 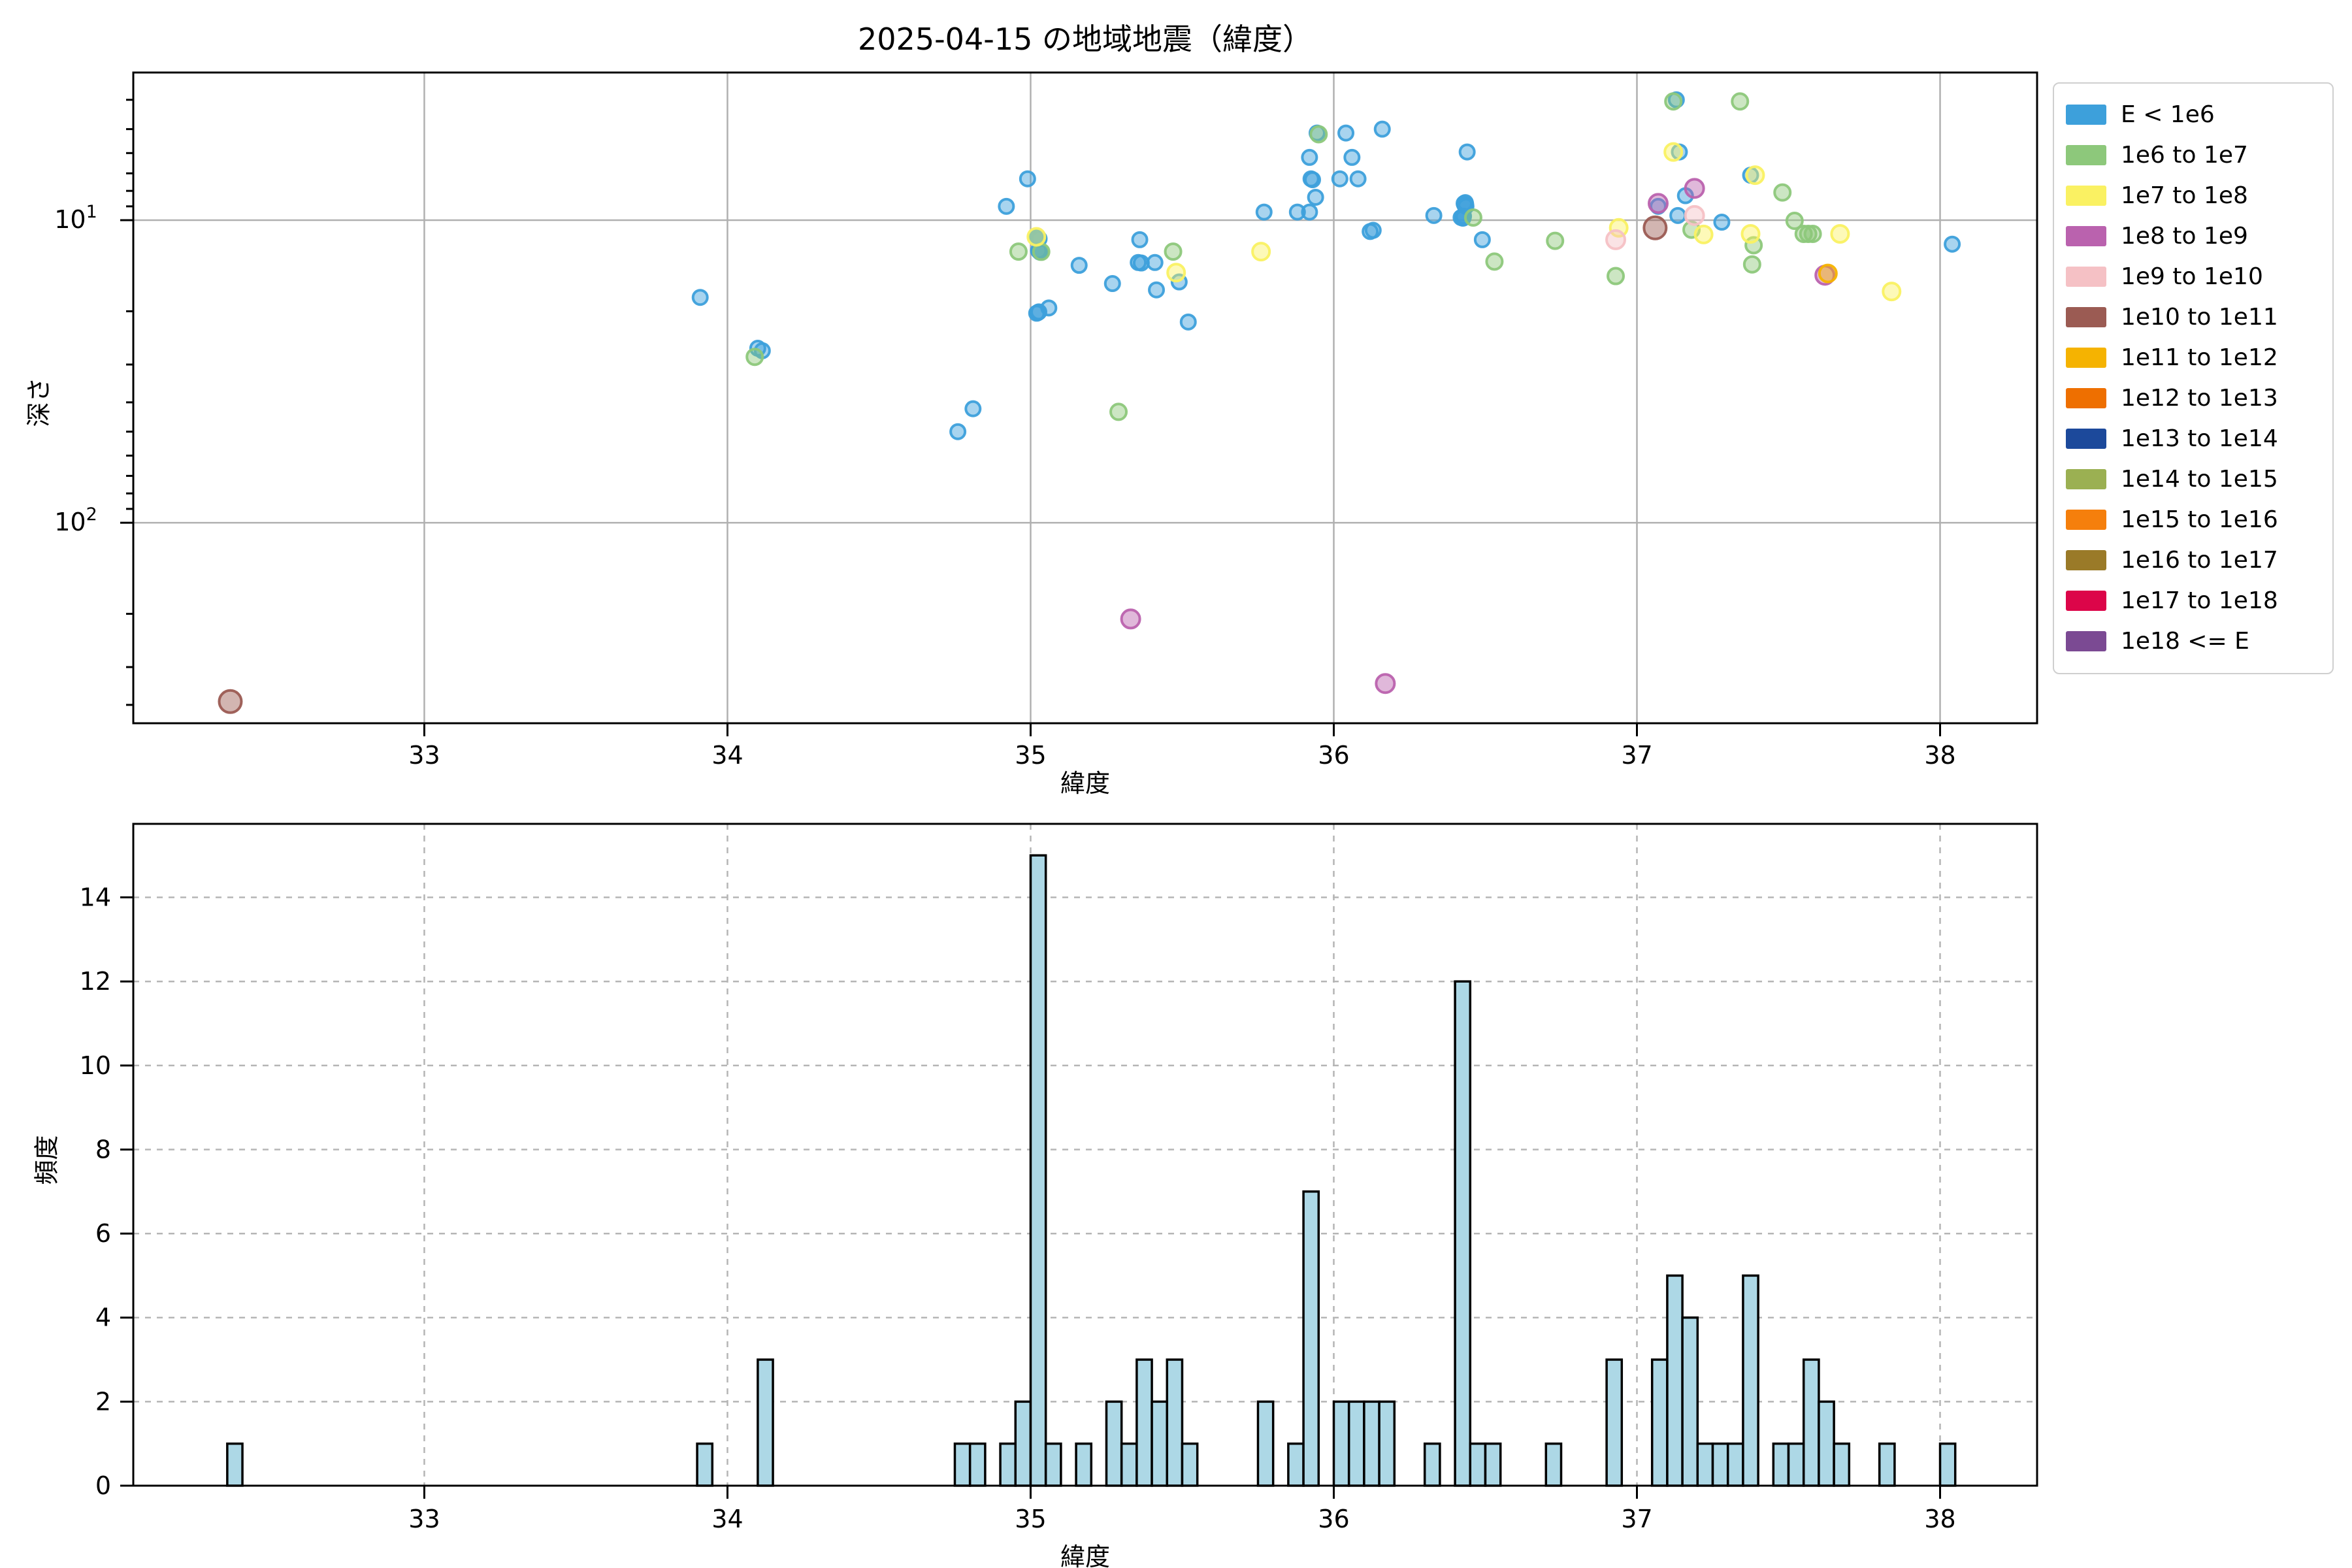 I want to click on legend-label: 1e12 to 1e13, so click(x=2199, y=398).